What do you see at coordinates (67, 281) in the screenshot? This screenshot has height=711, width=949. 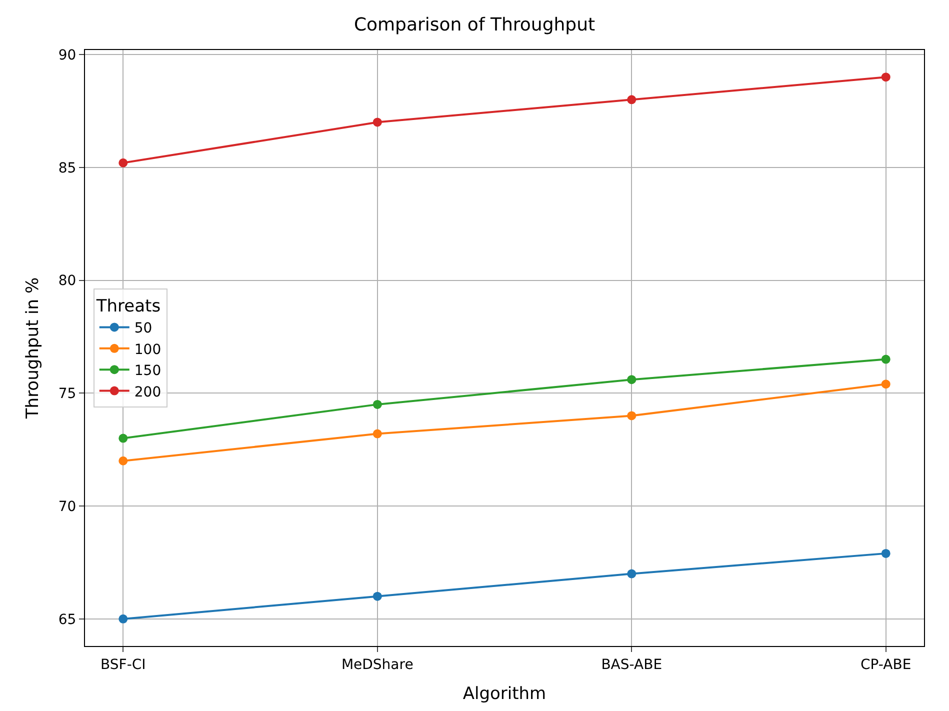 I see `y-tick-label: 80` at bounding box center [67, 281].